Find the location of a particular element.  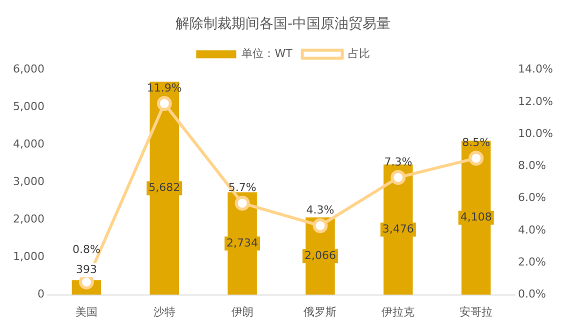

chart-title: 解除制裁期间各国-中国原油贸易量 is located at coordinates (283, 24).